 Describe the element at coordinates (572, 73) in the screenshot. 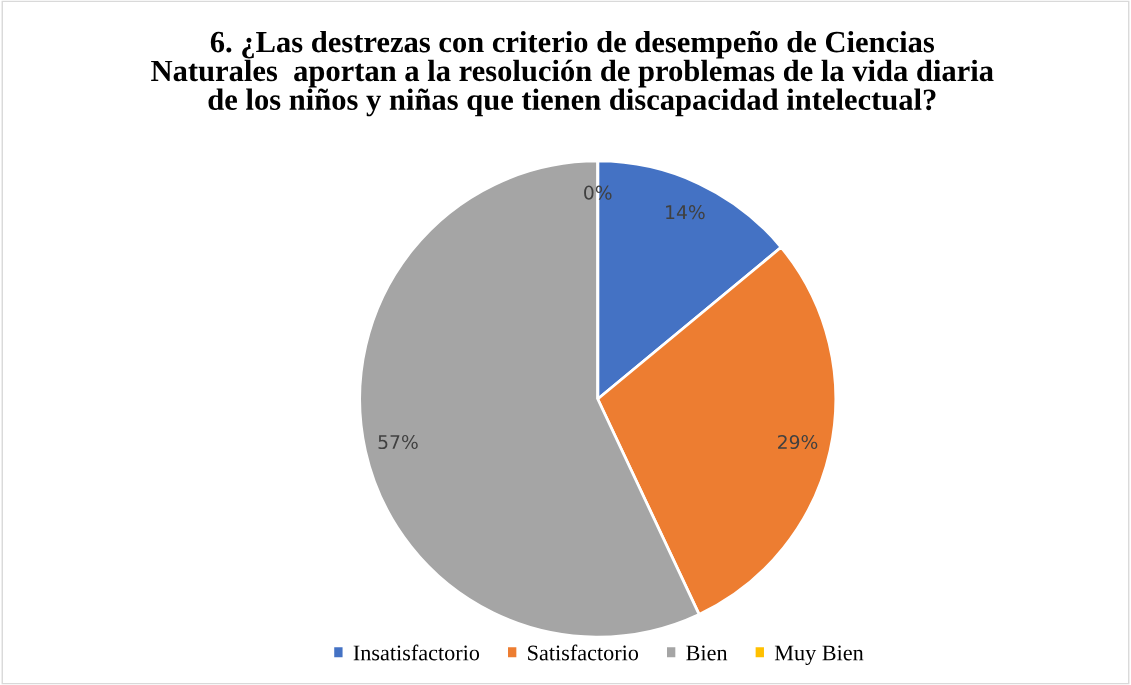

I see `chart-title: 6. ¿Las destrezas con criterio de desempeño de Ciencias Naturales aportan a la resolución de problemas de la vida diaria de los niños y niñas que tienen discapacidad intelectual?` at that location.